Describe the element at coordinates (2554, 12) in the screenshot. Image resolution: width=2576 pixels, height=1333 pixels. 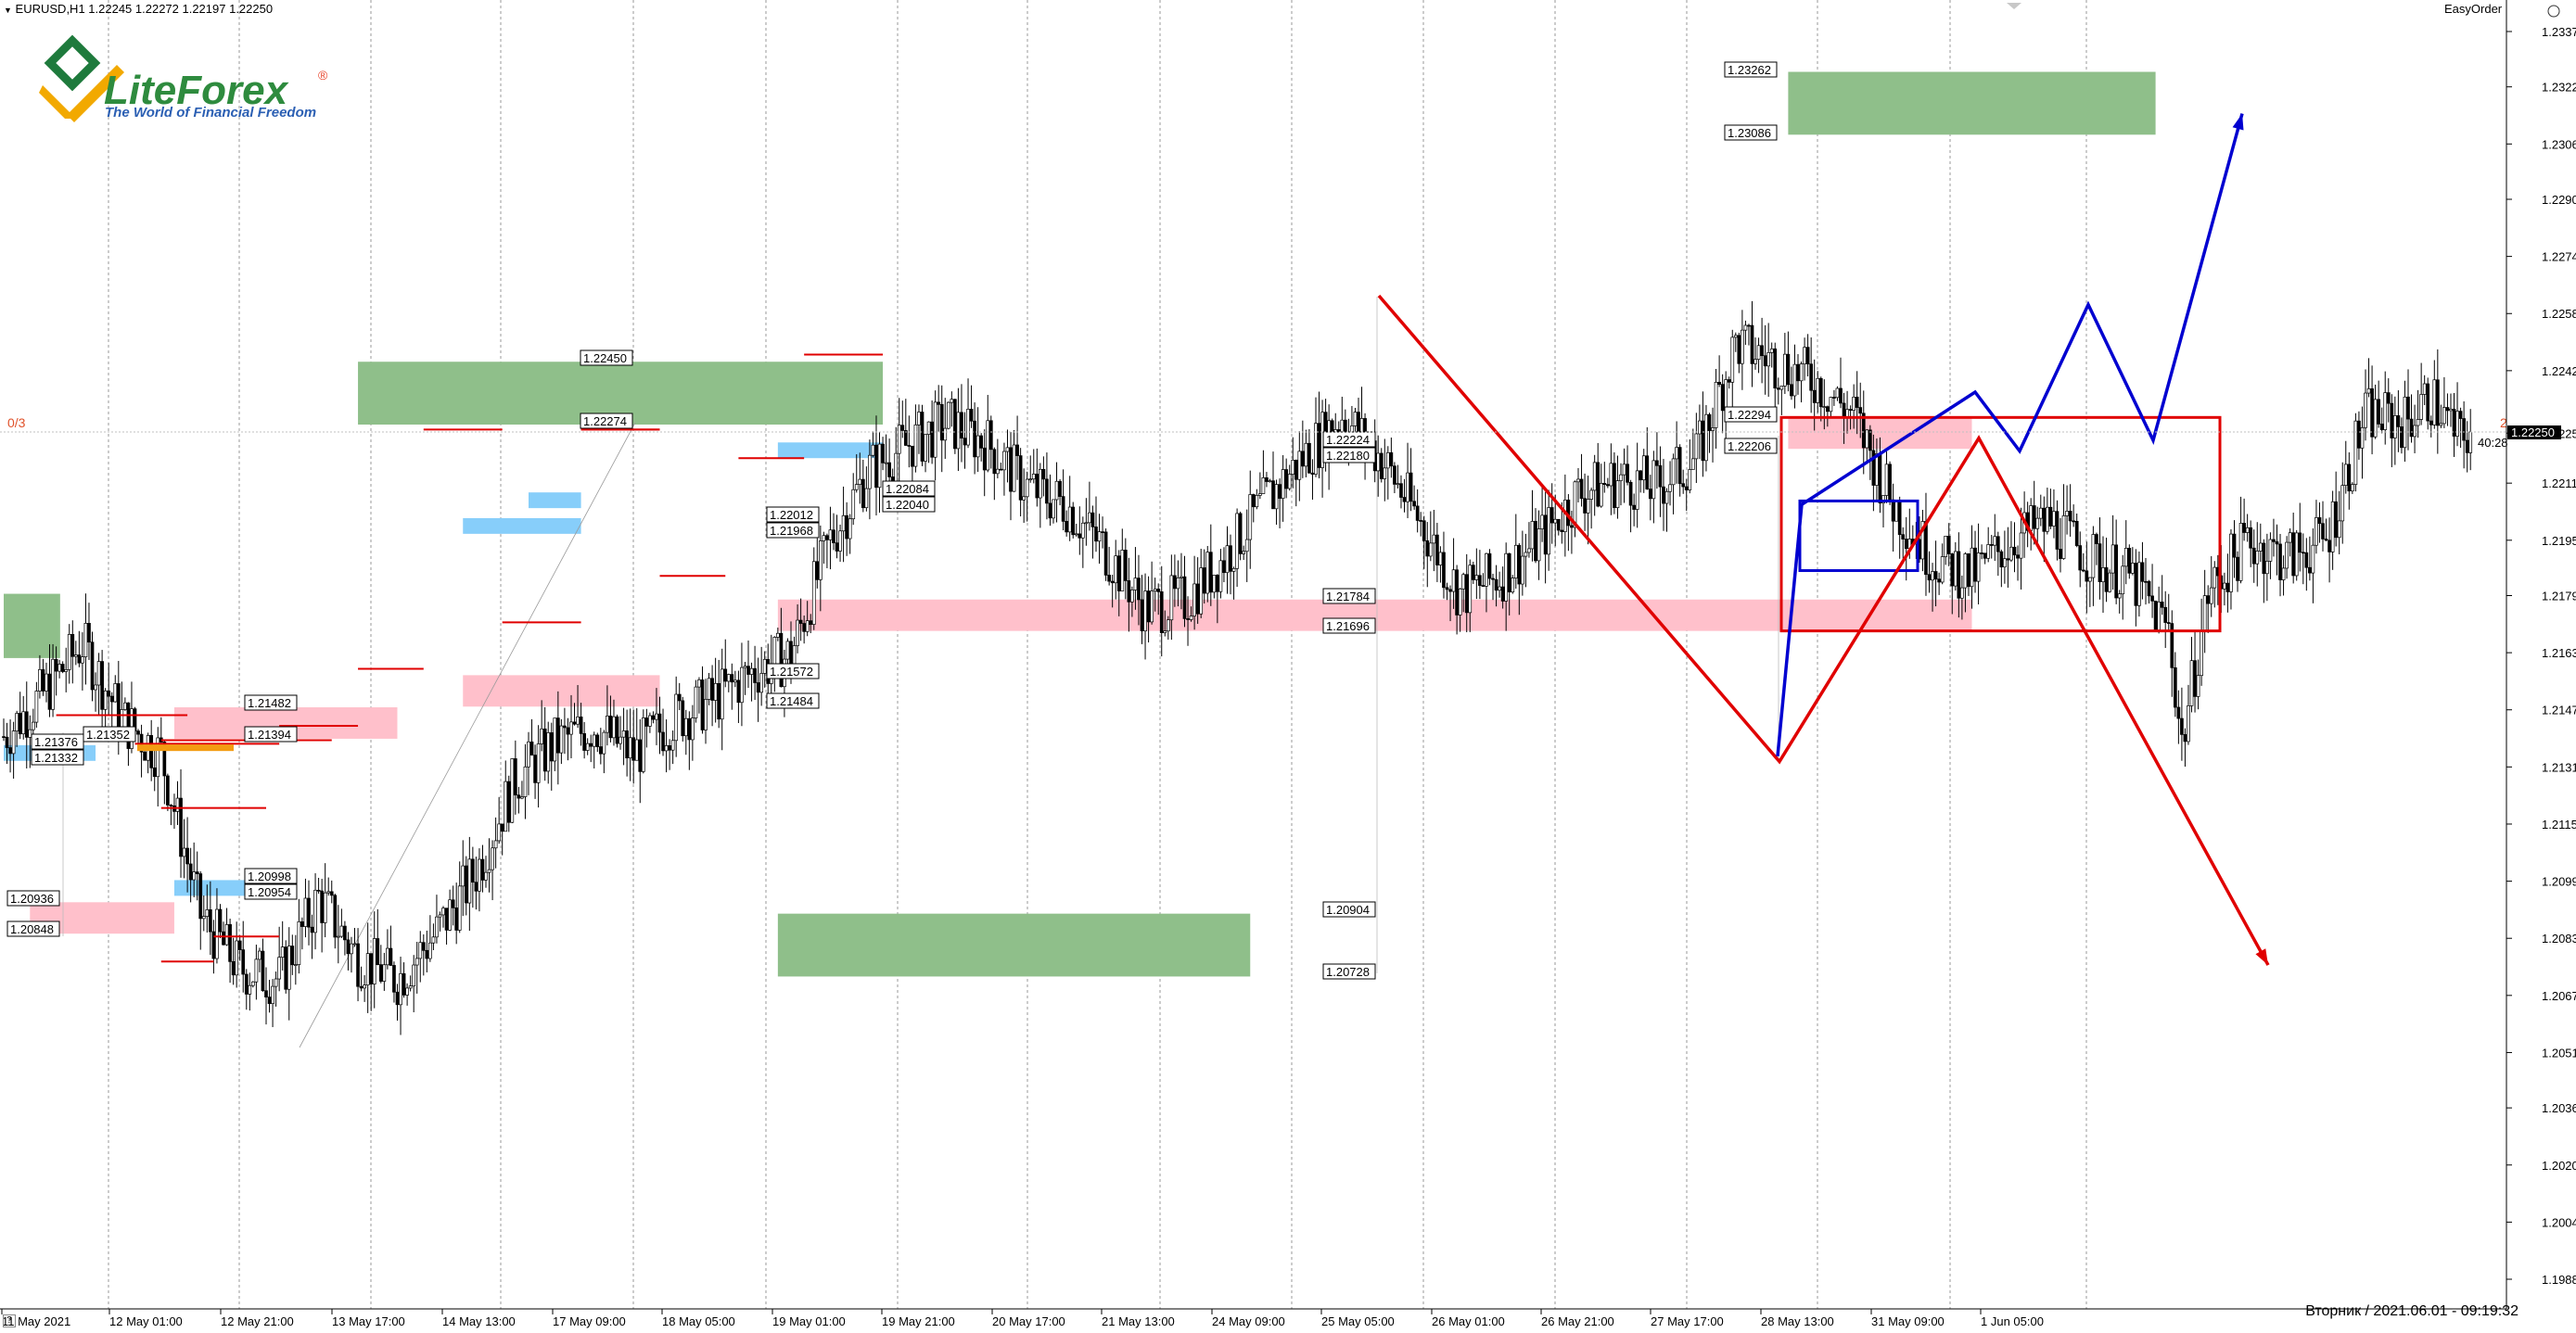
I see `easyorder-smile-icon` at that location.